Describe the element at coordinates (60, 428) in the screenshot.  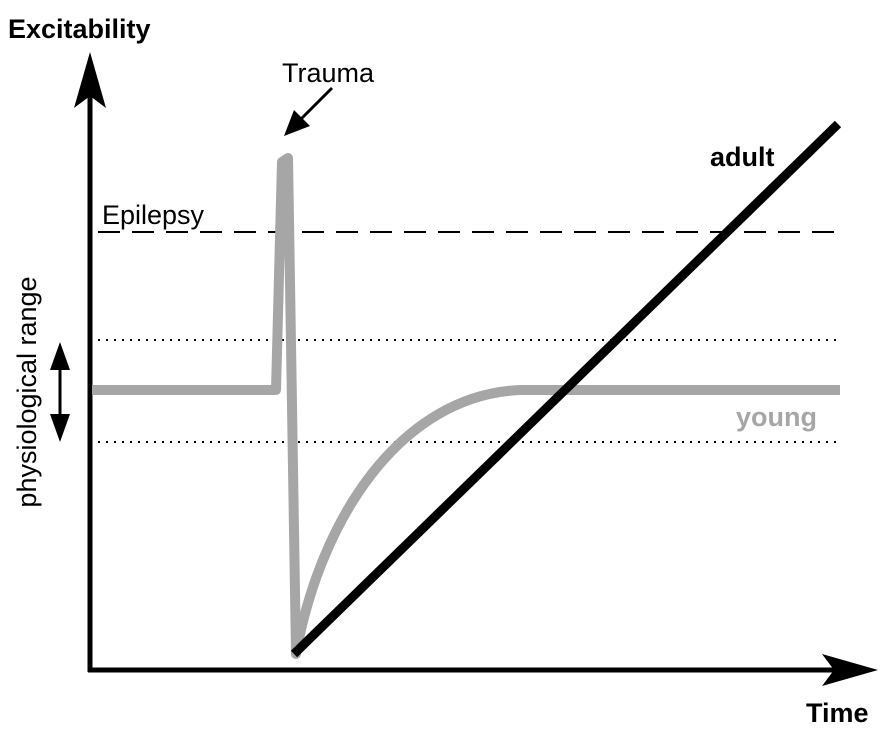
I see `range-arrow-down-head` at that location.